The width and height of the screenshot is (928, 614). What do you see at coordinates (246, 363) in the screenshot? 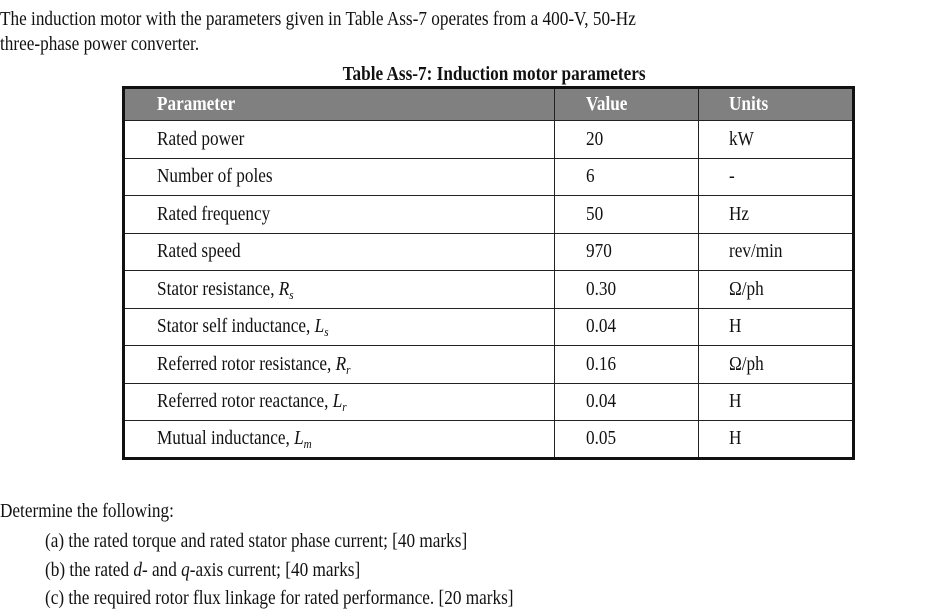
I see `text: Referred rotor resistance,` at bounding box center [246, 363].